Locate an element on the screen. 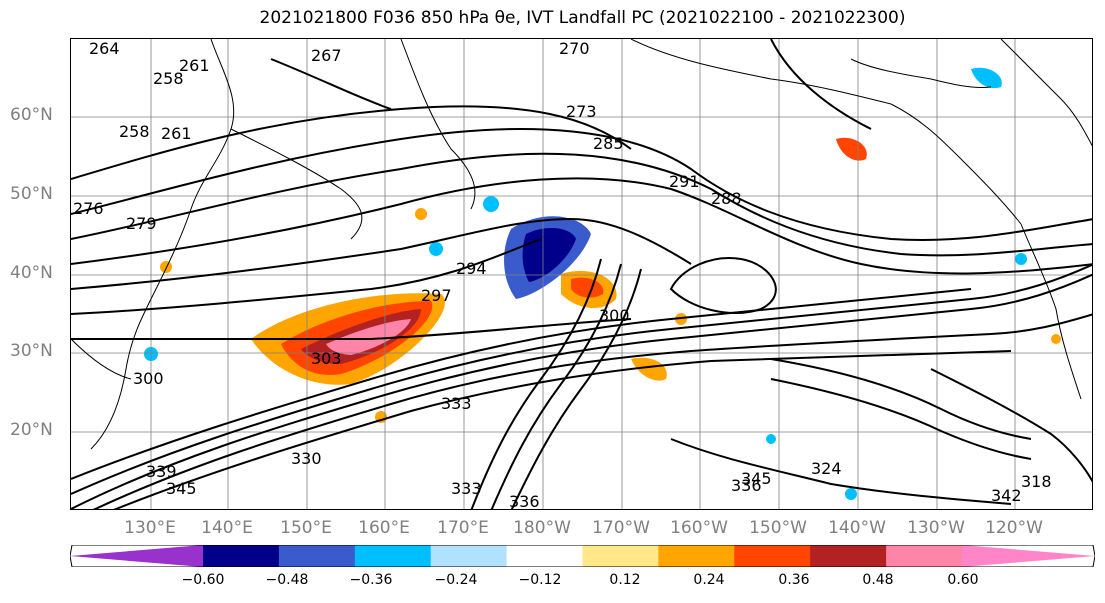  colorbar-tick-label: −0.12 is located at coordinates (540, 580).